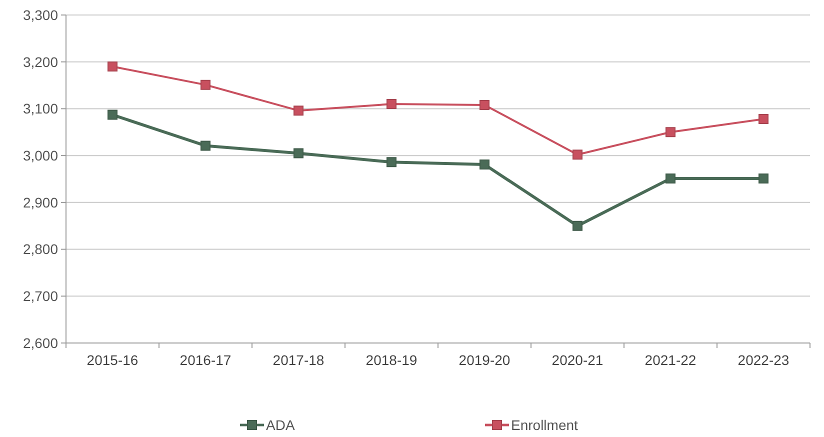  What do you see at coordinates (40, 342) in the screenshot?
I see `y-tick-label: 2,600` at bounding box center [40, 342].